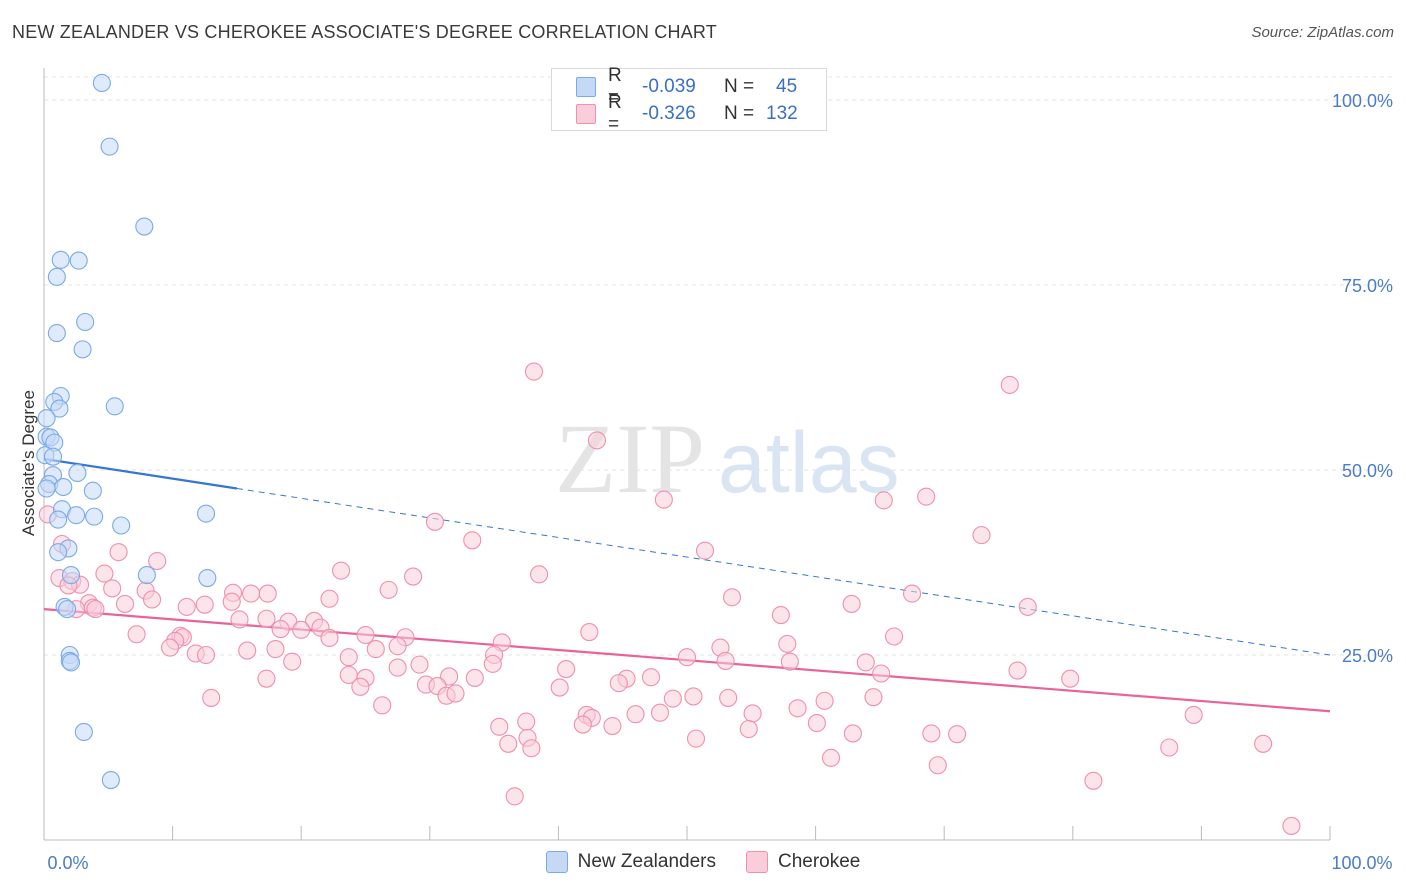  What do you see at coordinates (1367, 286) in the screenshot?
I see `y-tick-label: 75.0%` at bounding box center [1367, 286].